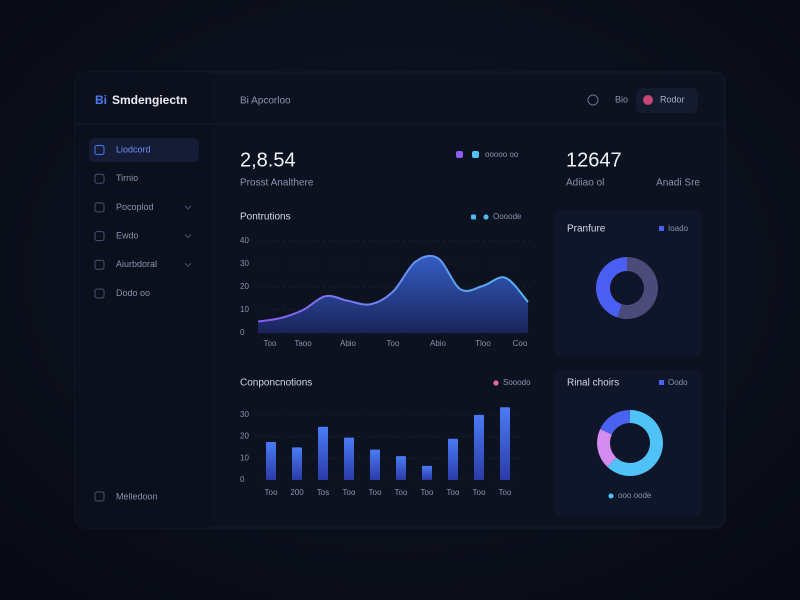  I want to click on nav-active, so click(144, 150).